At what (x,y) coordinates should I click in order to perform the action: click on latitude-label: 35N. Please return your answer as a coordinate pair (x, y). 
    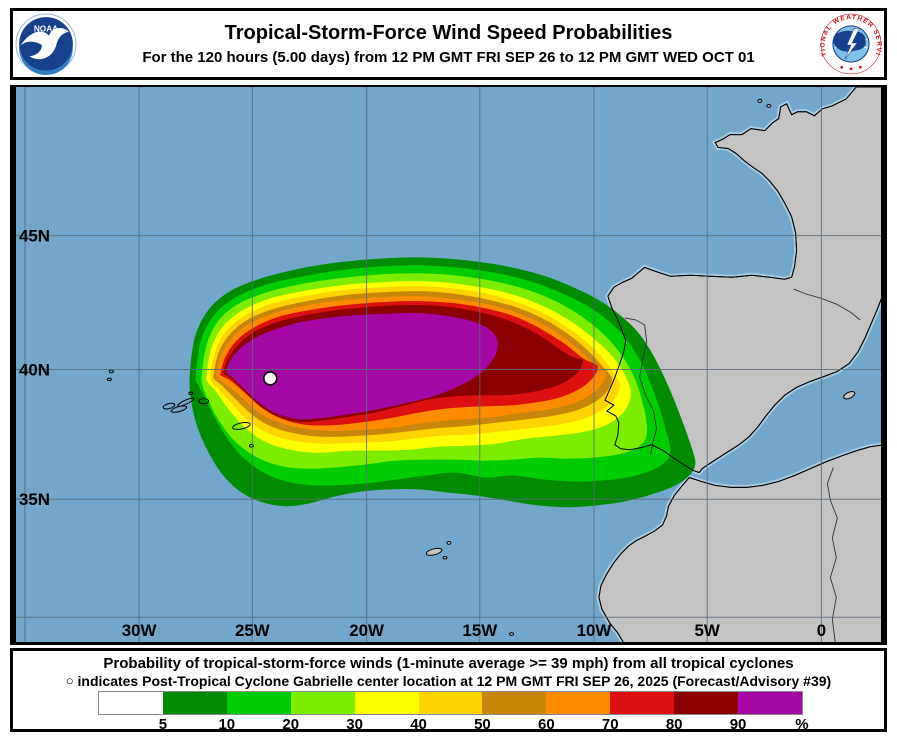
    Looking at the image, I should click on (34, 499).